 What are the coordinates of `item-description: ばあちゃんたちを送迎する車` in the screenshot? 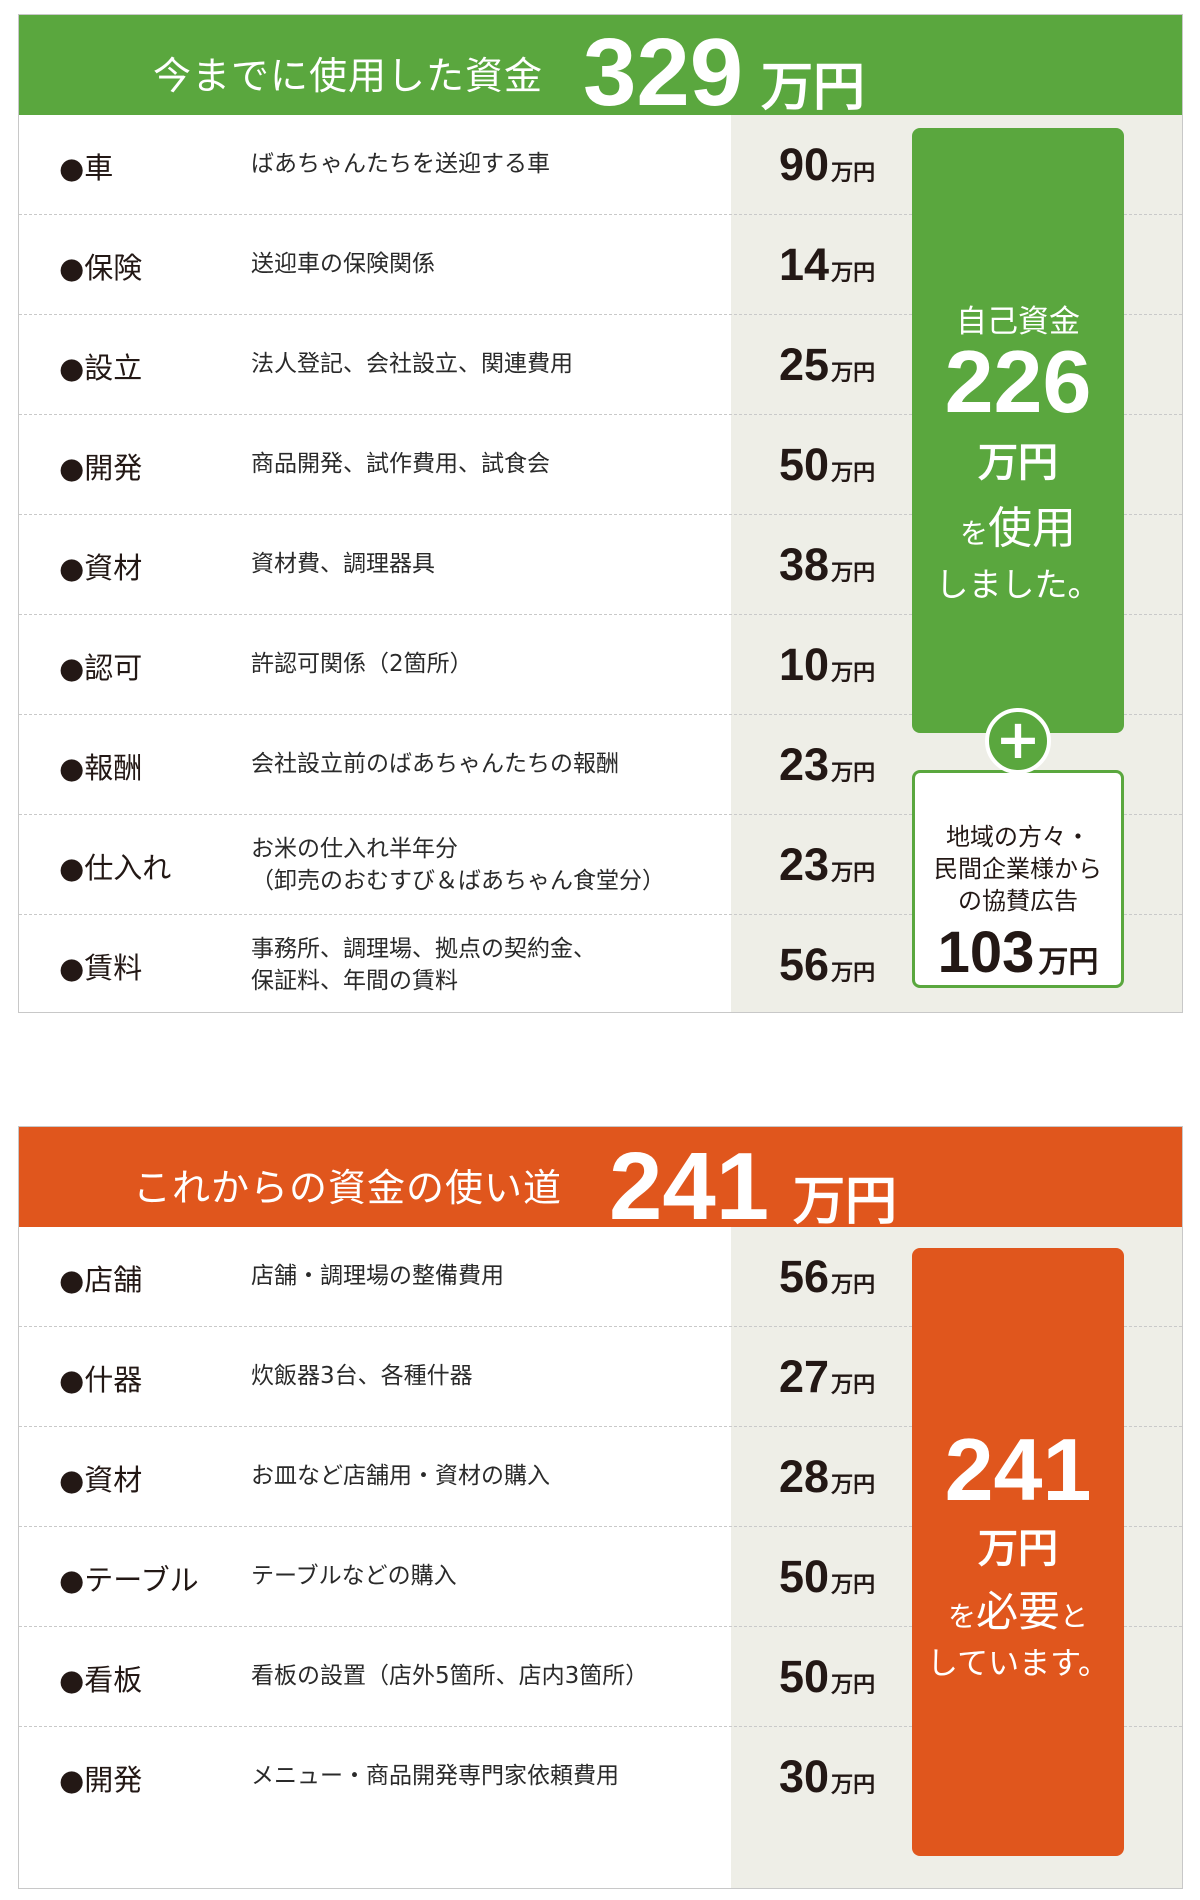 It's located at (400, 164).